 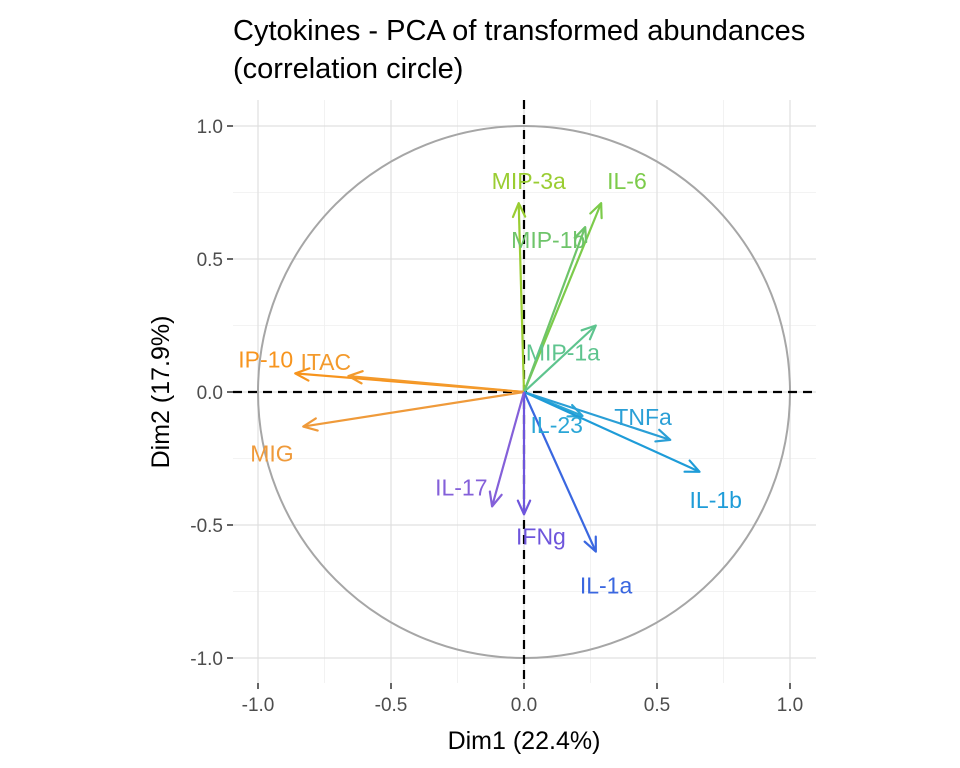 I want to click on variable-arrowhead-mip-1a, so click(x=588, y=332).